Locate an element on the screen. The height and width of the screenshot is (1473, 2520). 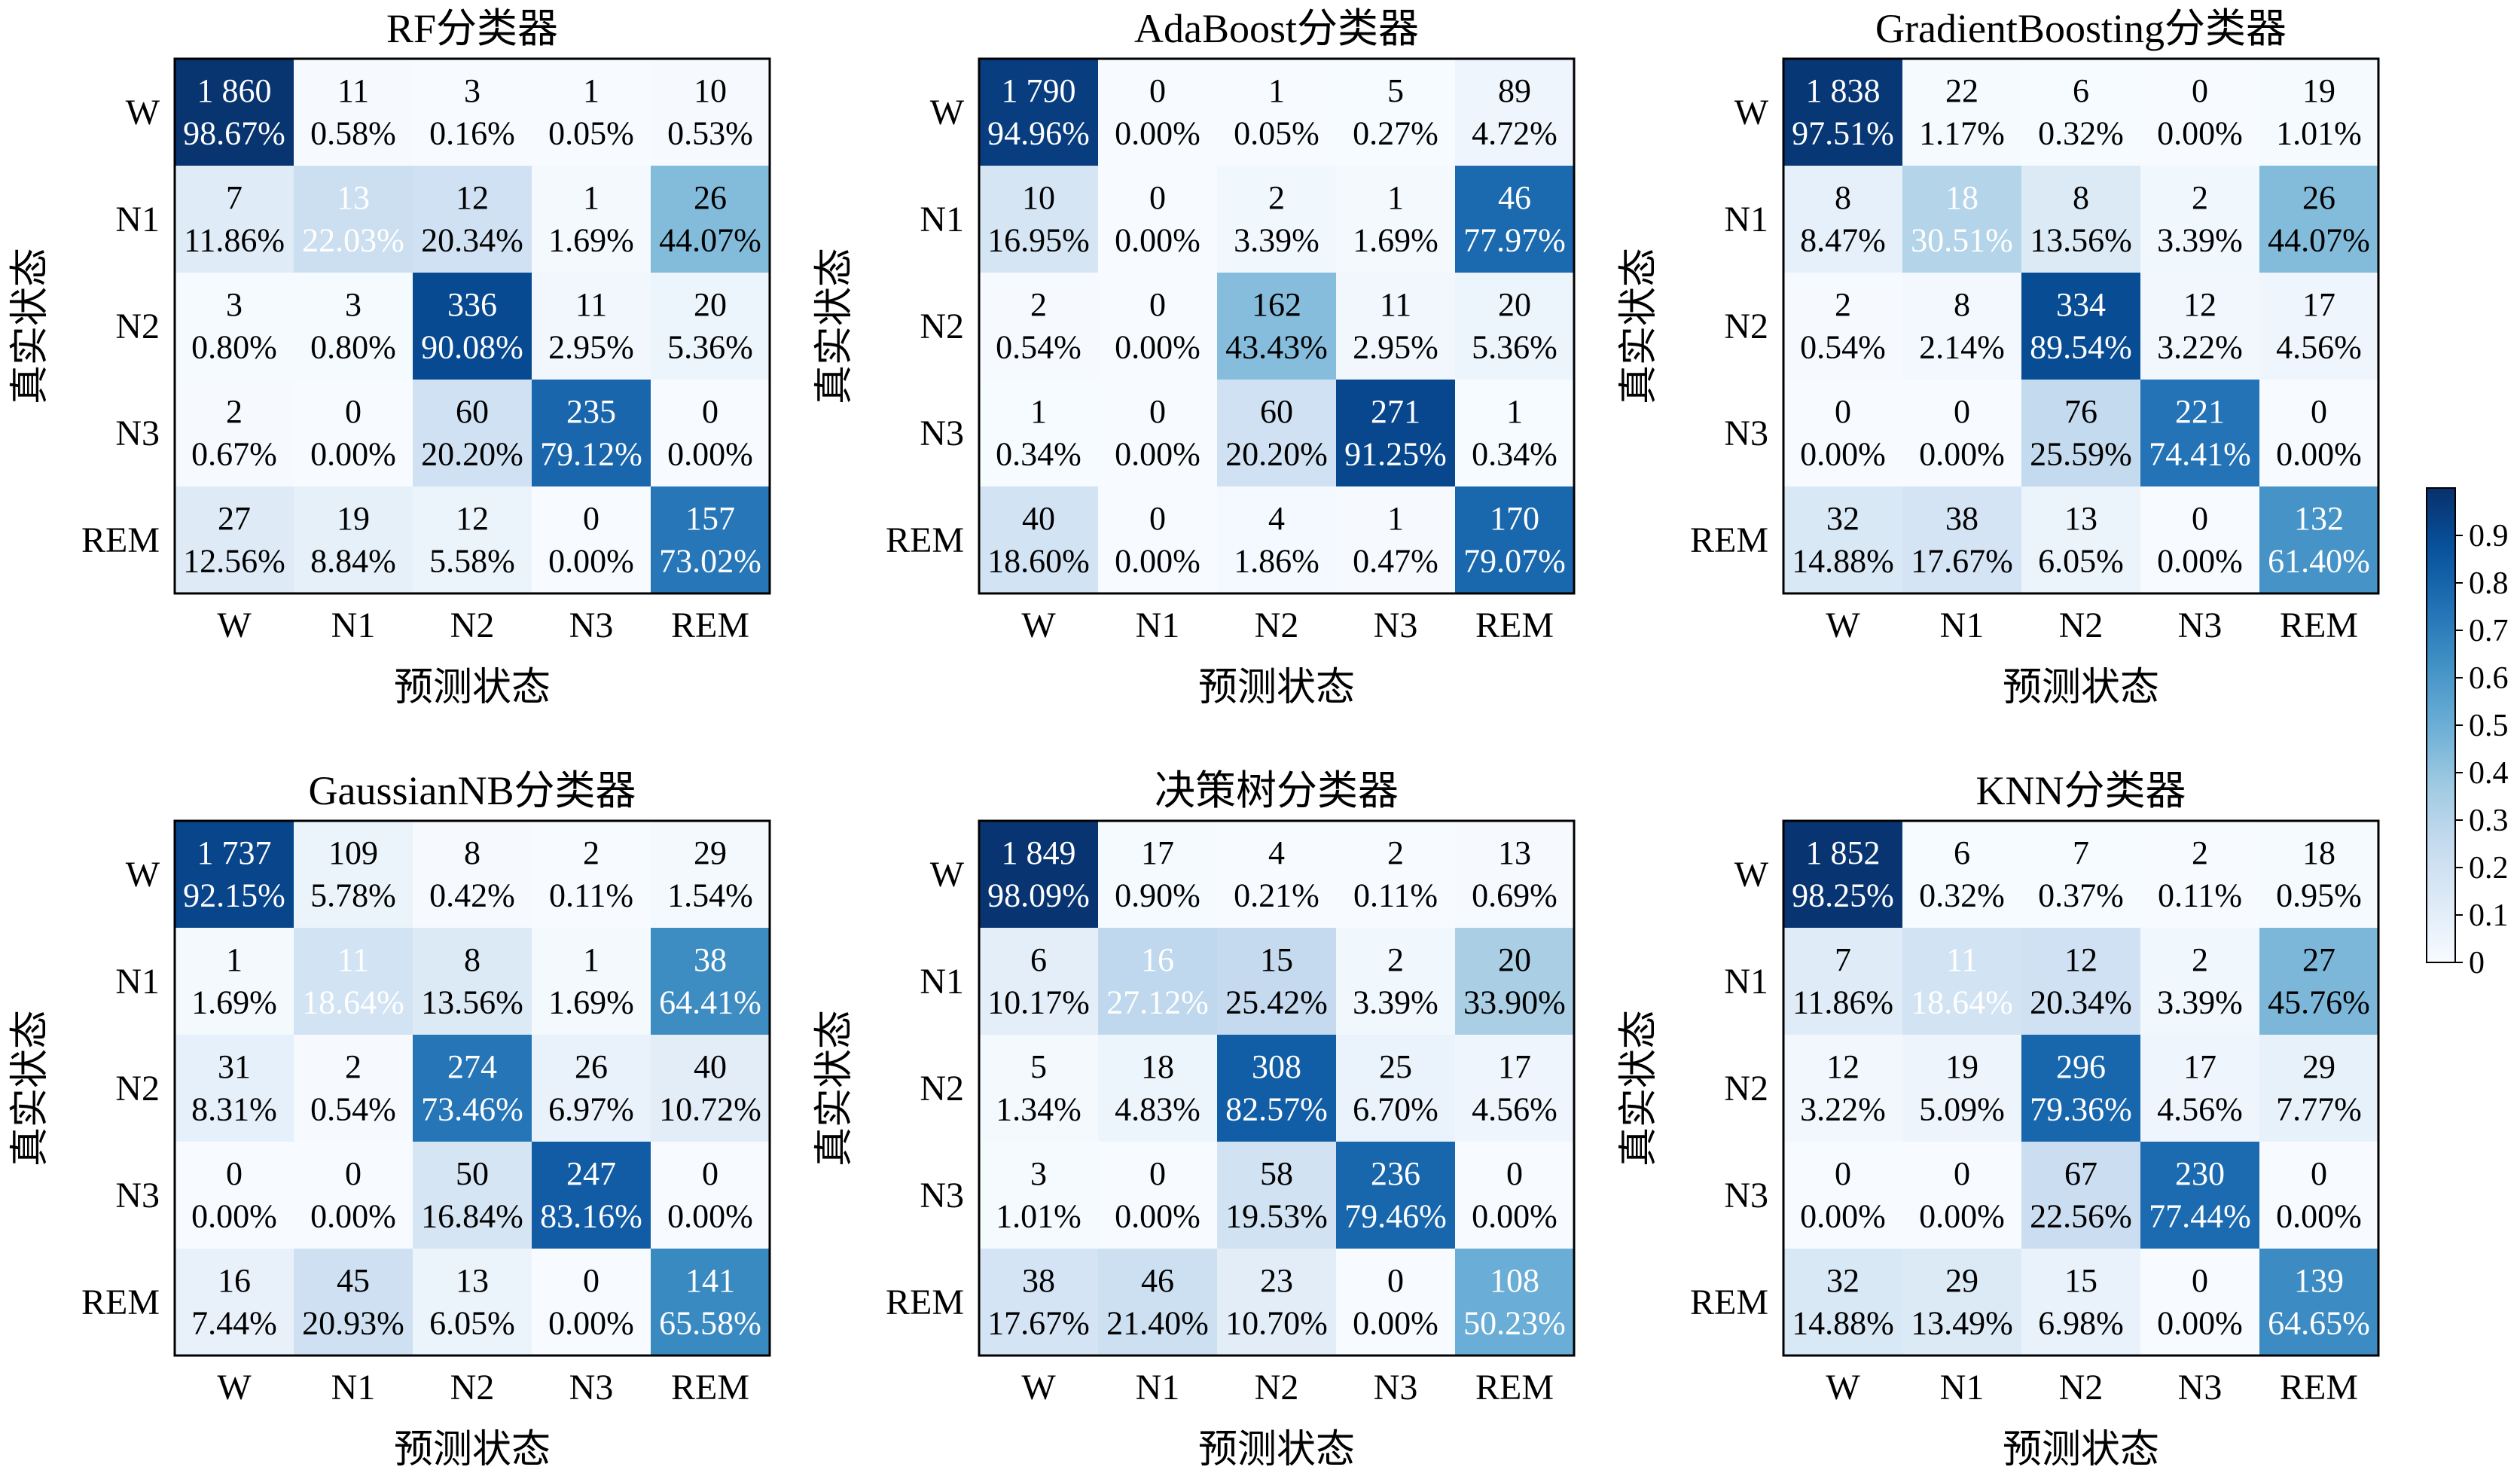
cell-count-label: 162 is located at coordinates (1276, 304).